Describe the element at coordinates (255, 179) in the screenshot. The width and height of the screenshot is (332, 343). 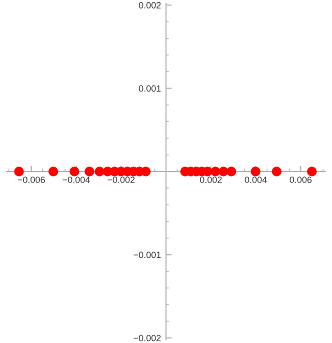
I see `x-tick-label: 0.004` at that location.